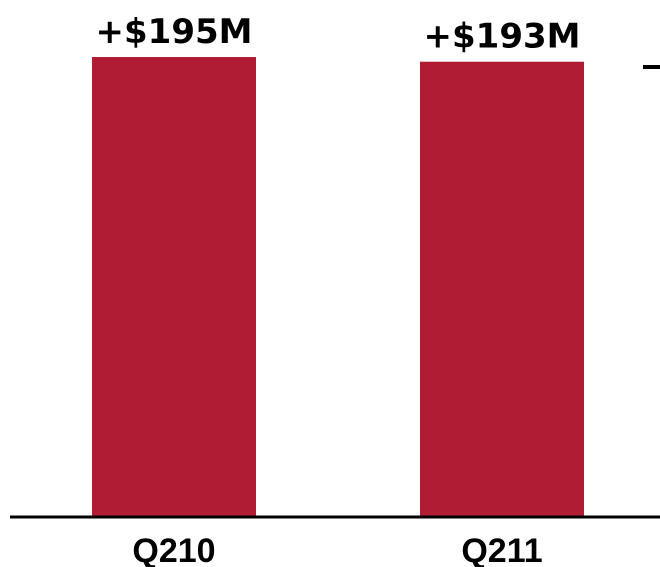 This screenshot has width=660, height=567. I want to click on category-labels-group: Q210 Q211, so click(337, 549).